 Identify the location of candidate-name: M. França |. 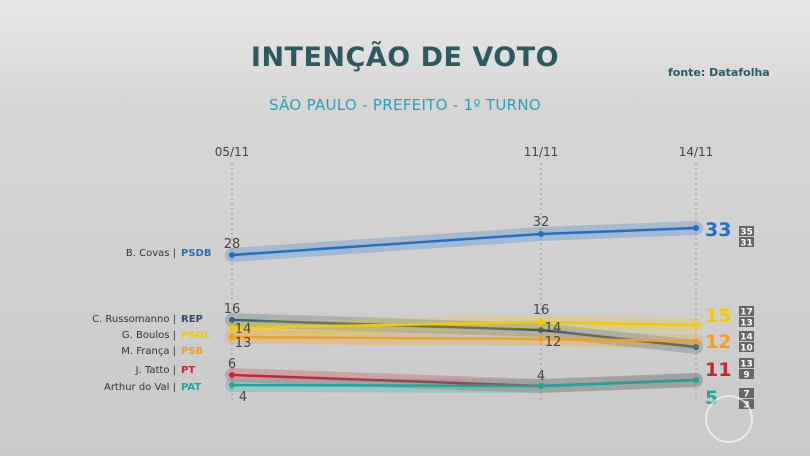
(148, 351).